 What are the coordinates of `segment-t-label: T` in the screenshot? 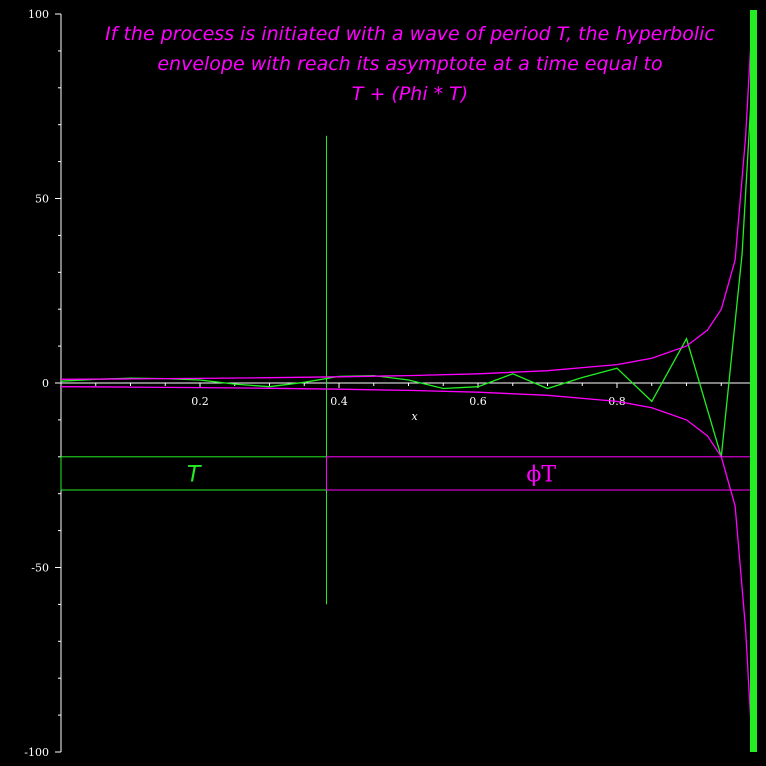 It's located at (194, 474).